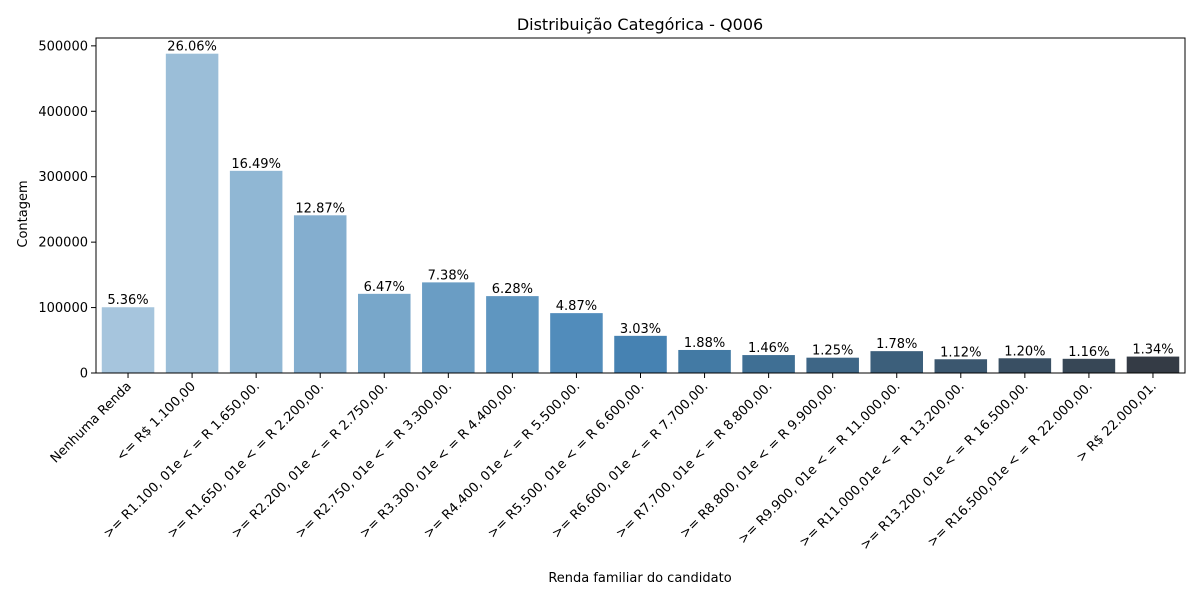 The height and width of the screenshot is (600, 1200). What do you see at coordinates (23, 213) in the screenshot?
I see `y-axis-label: Contagem` at bounding box center [23, 213].